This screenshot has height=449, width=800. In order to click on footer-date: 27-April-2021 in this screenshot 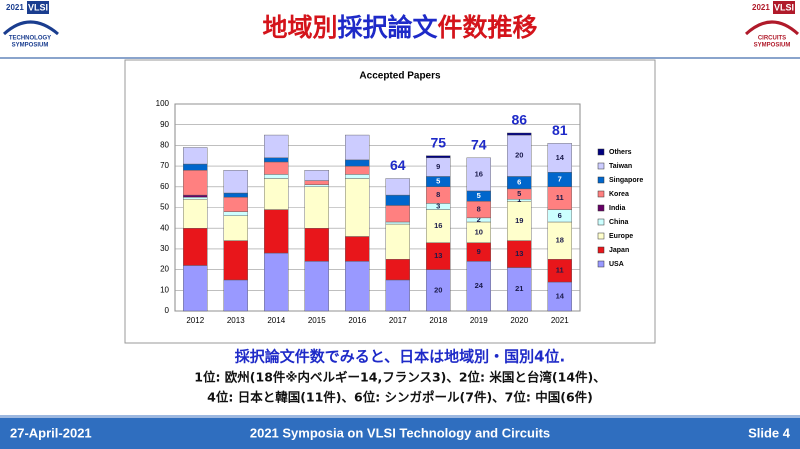, I will do `click(51, 432)`.